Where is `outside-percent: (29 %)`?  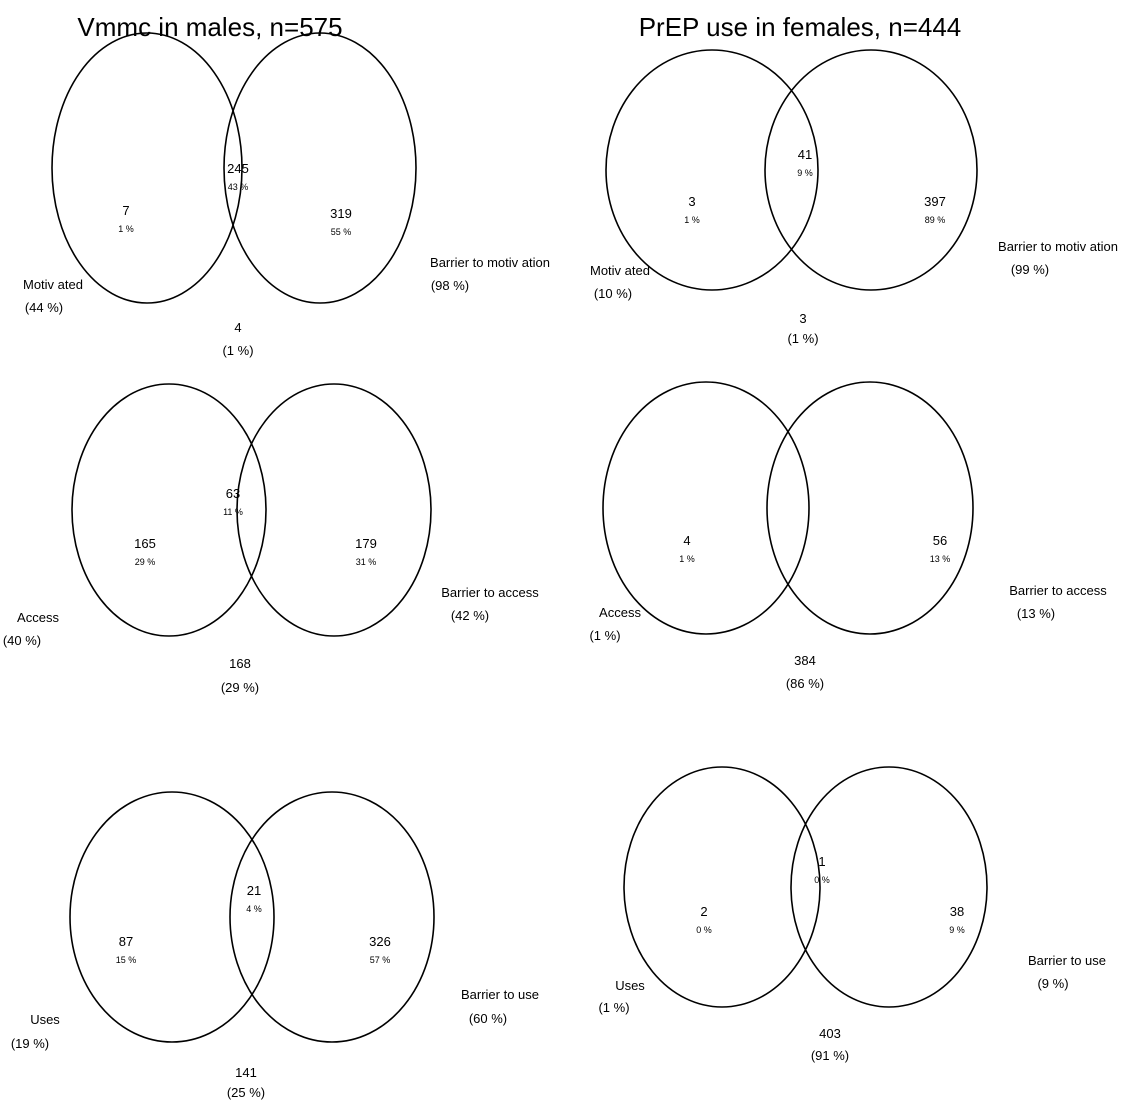
outside-percent: (29 %) is located at coordinates (240, 687).